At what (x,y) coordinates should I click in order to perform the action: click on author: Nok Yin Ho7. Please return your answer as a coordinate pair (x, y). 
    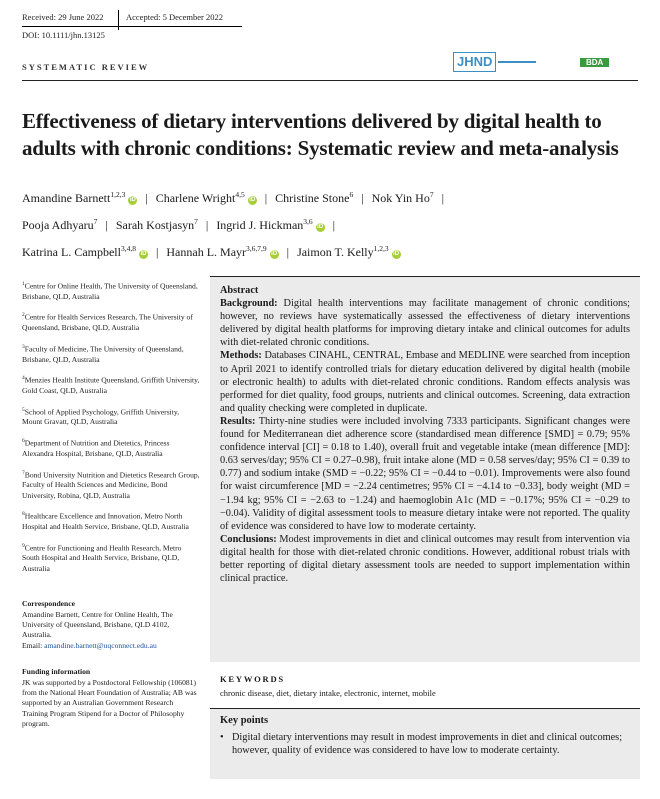
    Looking at the image, I should click on (402, 197).